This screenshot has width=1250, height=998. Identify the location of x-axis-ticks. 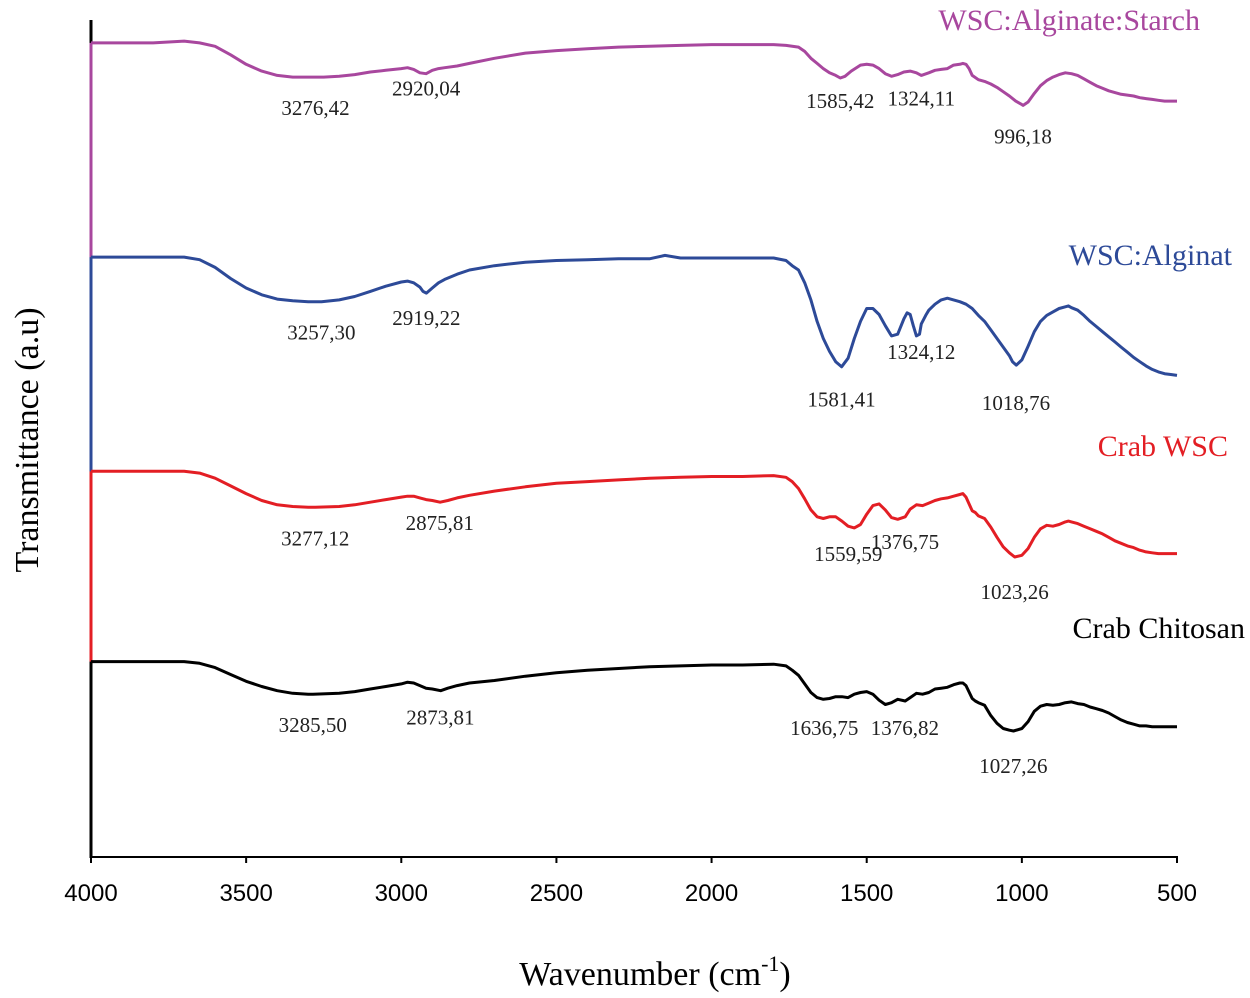
(634, 860).